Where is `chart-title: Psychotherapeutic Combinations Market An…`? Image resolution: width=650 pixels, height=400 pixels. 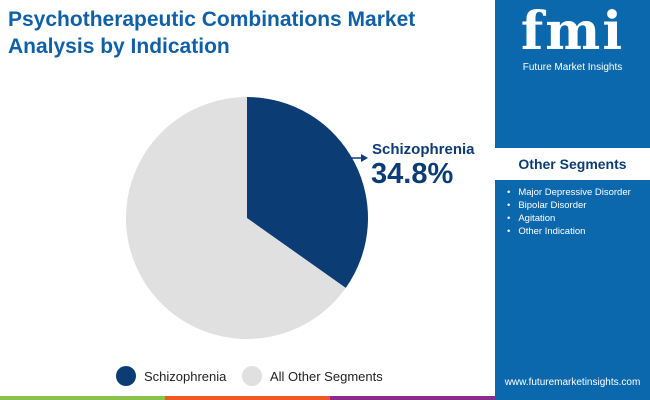 chart-title: Psychotherapeutic Combinations Market An… is located at coordinates (212, 33).